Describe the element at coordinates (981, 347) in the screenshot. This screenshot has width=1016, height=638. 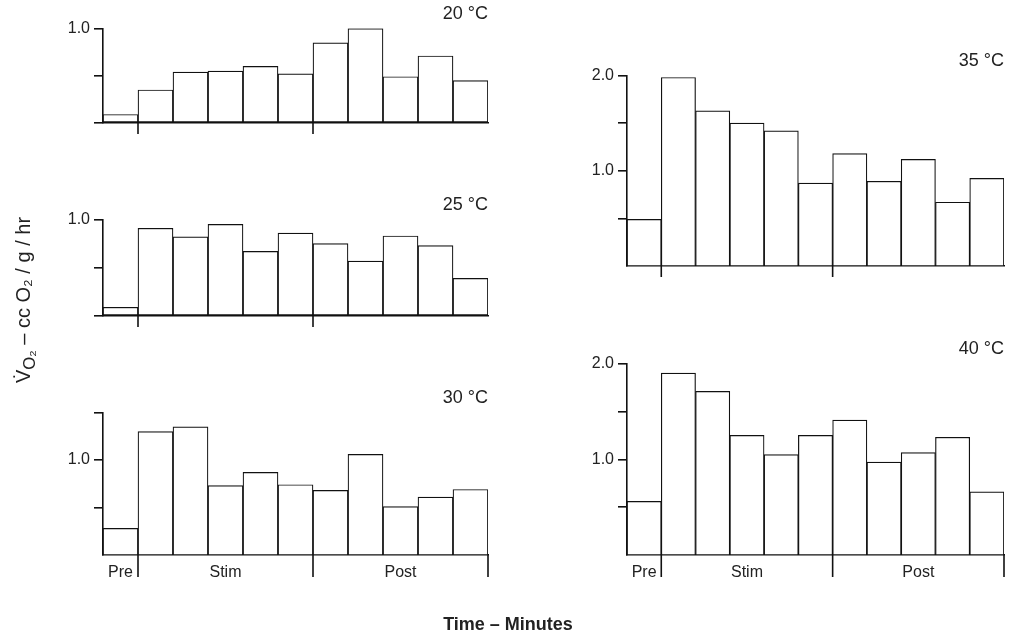
I see `chart-title: 40 °C` at that location.